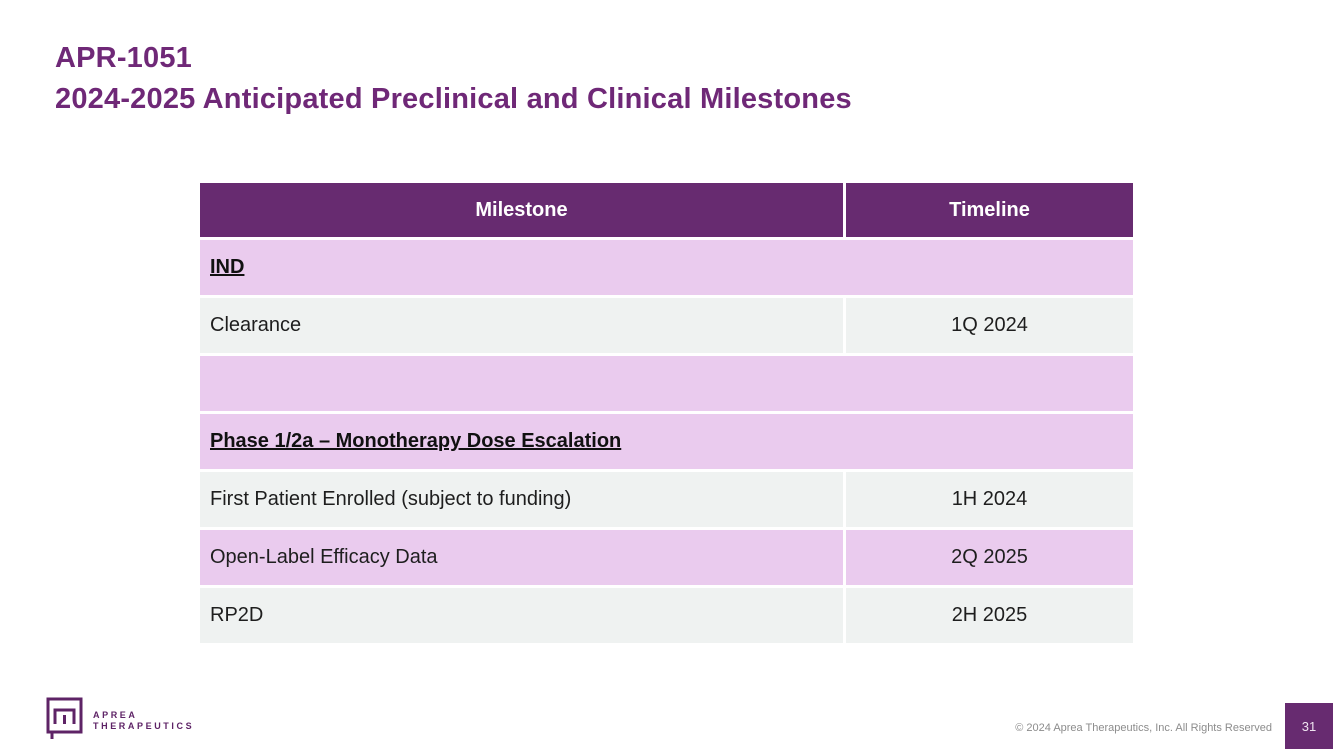  I want to click on timeline-cell: 1H 2024, so click(989, 499).